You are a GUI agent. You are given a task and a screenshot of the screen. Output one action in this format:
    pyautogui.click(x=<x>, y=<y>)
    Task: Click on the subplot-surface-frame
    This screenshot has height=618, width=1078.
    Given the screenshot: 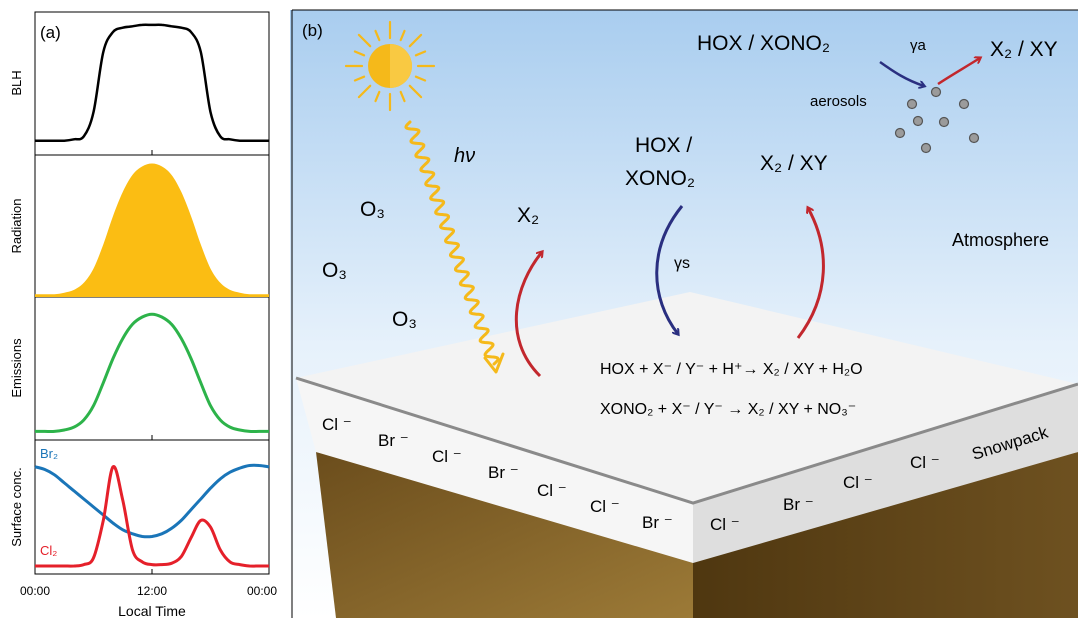 What is the action you would take?
    pyautogui.click(x=152, y=507)
    